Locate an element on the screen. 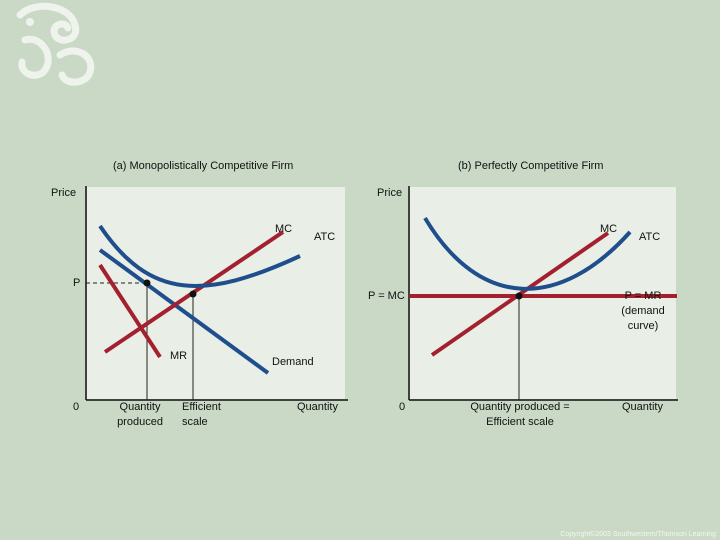 The image size is (720, 540). panel-a-qty-produced-label-1: Quantity is located at coordinates (140, 407).